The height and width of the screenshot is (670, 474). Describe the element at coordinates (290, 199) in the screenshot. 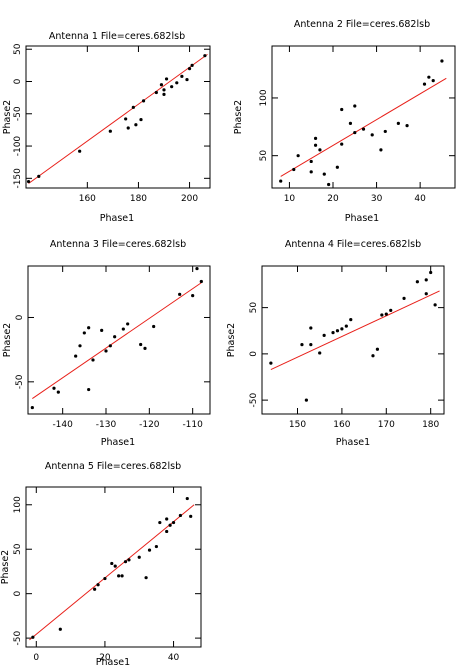

I see `x-tick-label: 10` at that location.